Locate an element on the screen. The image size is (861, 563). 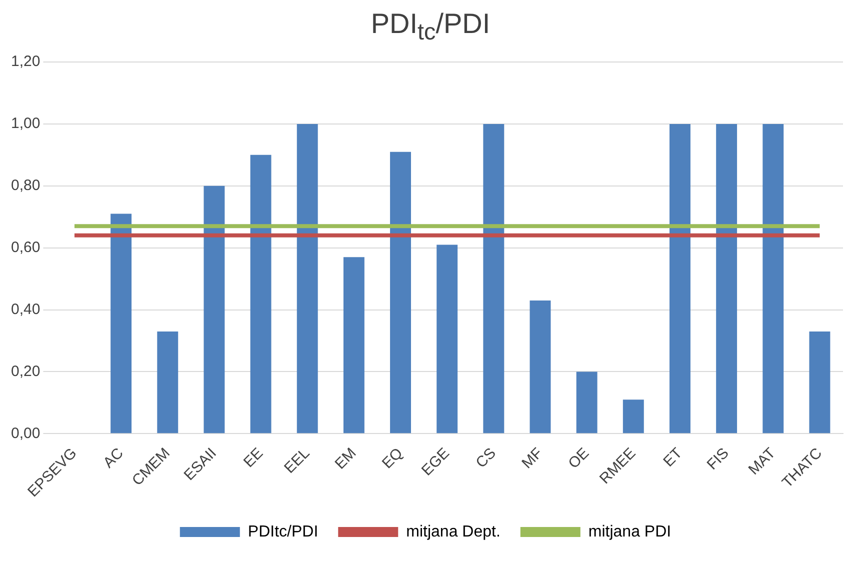
x-tick-label: EE is located at coordinates (253, 457).